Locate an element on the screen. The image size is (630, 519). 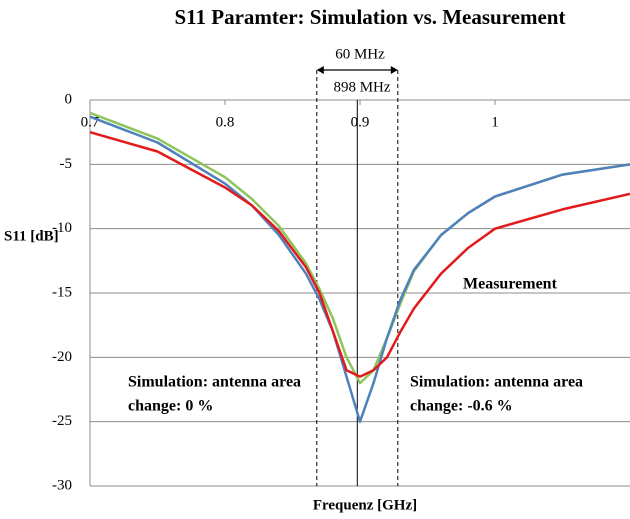
x-tick-label: 1 is located at coordinates (495, 122).